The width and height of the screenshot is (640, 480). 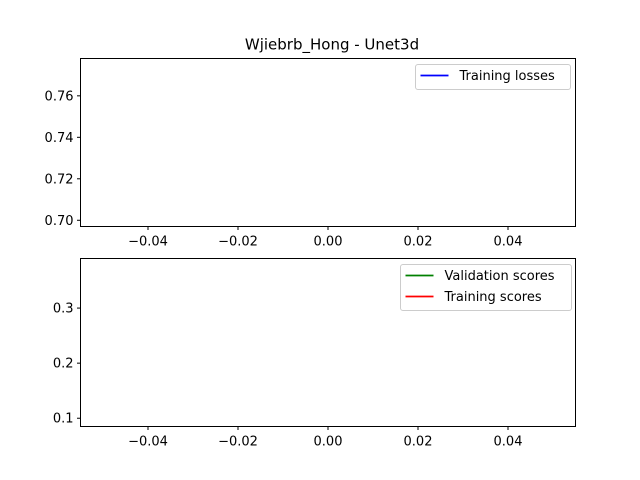 What do you see at coordinates (63, 419) in the screenshot?
I see `scores-y-tick-label: 0.1` at bounding box center [63, 419].